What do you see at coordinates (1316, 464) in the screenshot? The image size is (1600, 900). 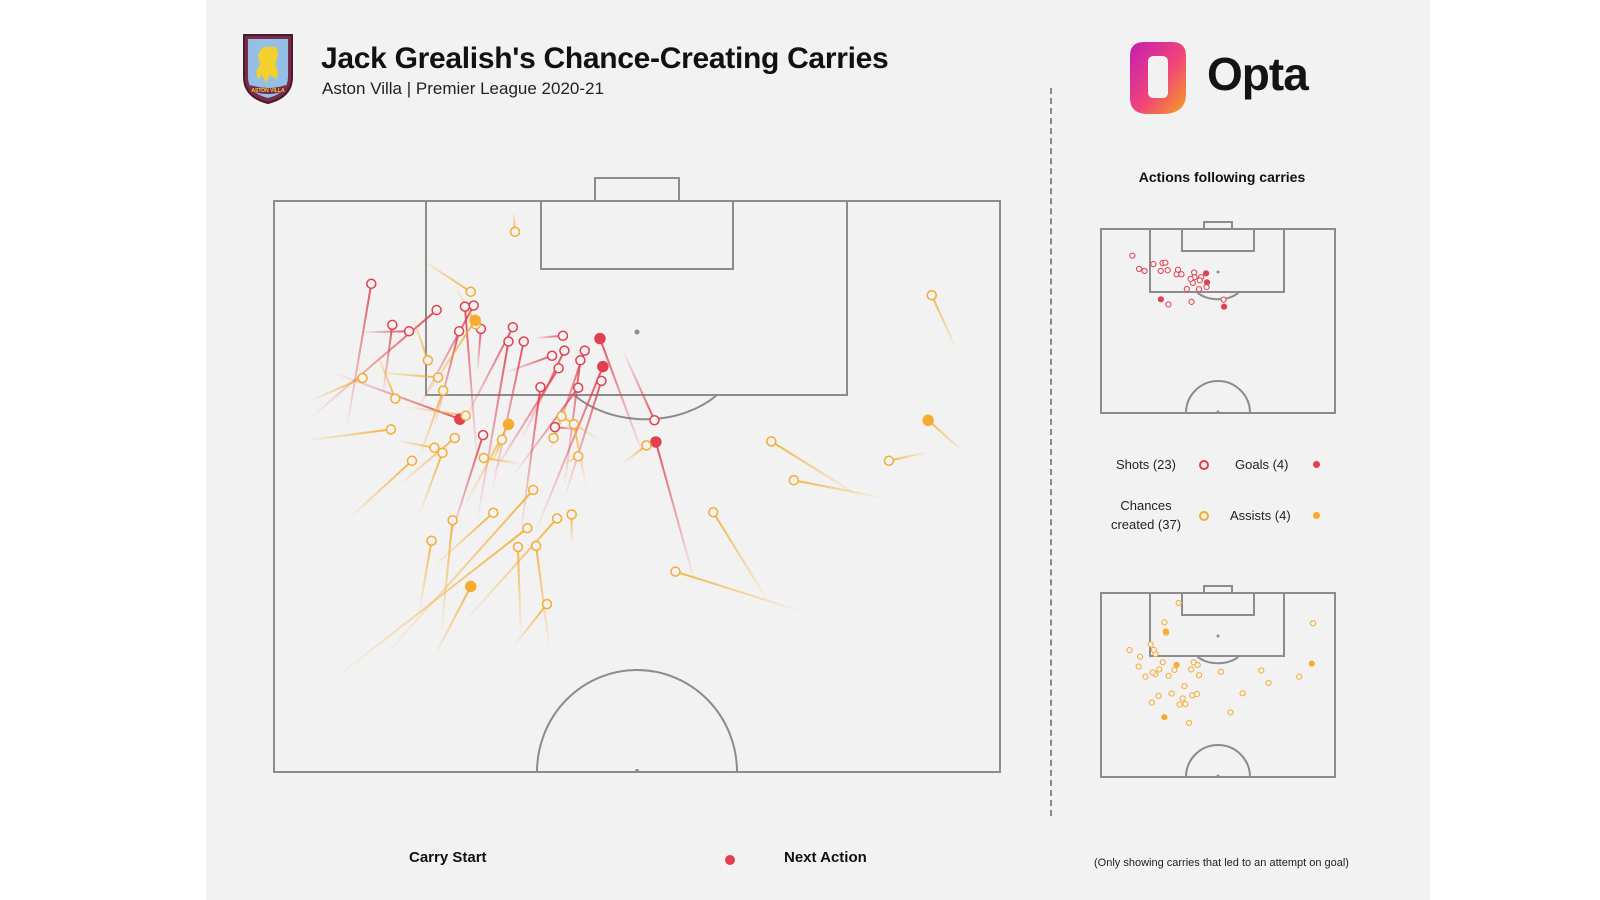 I see `legend-goals-marker` at bounding box center [1316, 464].